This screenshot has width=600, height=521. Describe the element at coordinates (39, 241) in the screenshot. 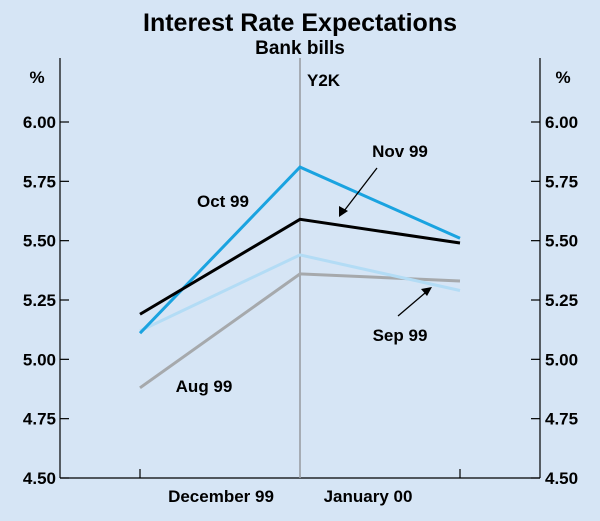

I see `y-tick-label-left: 5.50` at that location.